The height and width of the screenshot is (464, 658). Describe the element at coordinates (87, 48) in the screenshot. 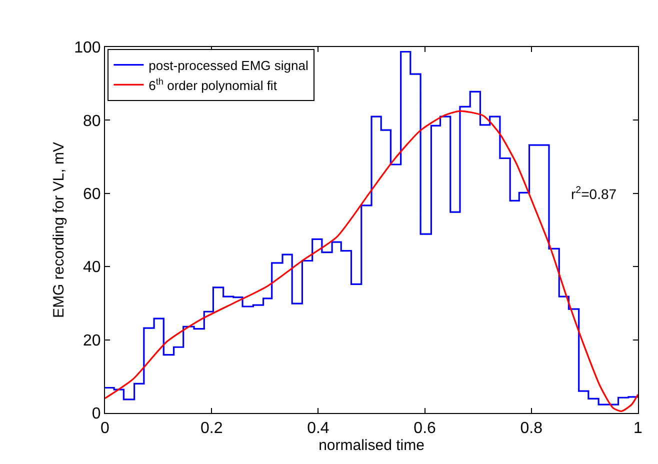

I see `y-tick-label: 100` at that location.